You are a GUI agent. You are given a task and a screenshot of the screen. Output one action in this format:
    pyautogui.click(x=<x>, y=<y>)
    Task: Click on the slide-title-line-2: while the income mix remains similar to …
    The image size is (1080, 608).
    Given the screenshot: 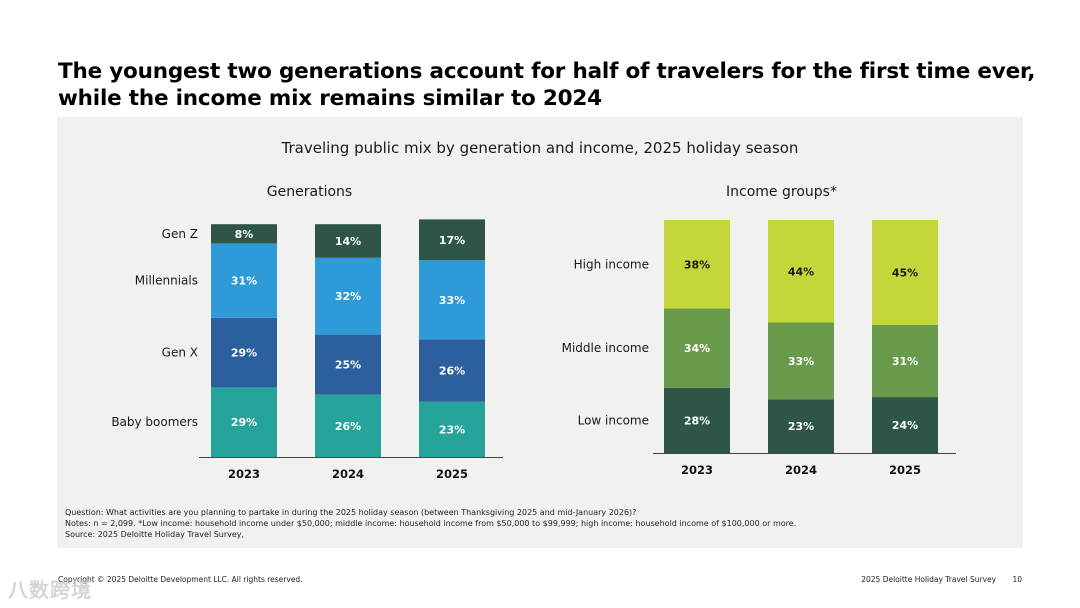 What is the action you would take?
    pyautogui.click(x=330, y=98)
    